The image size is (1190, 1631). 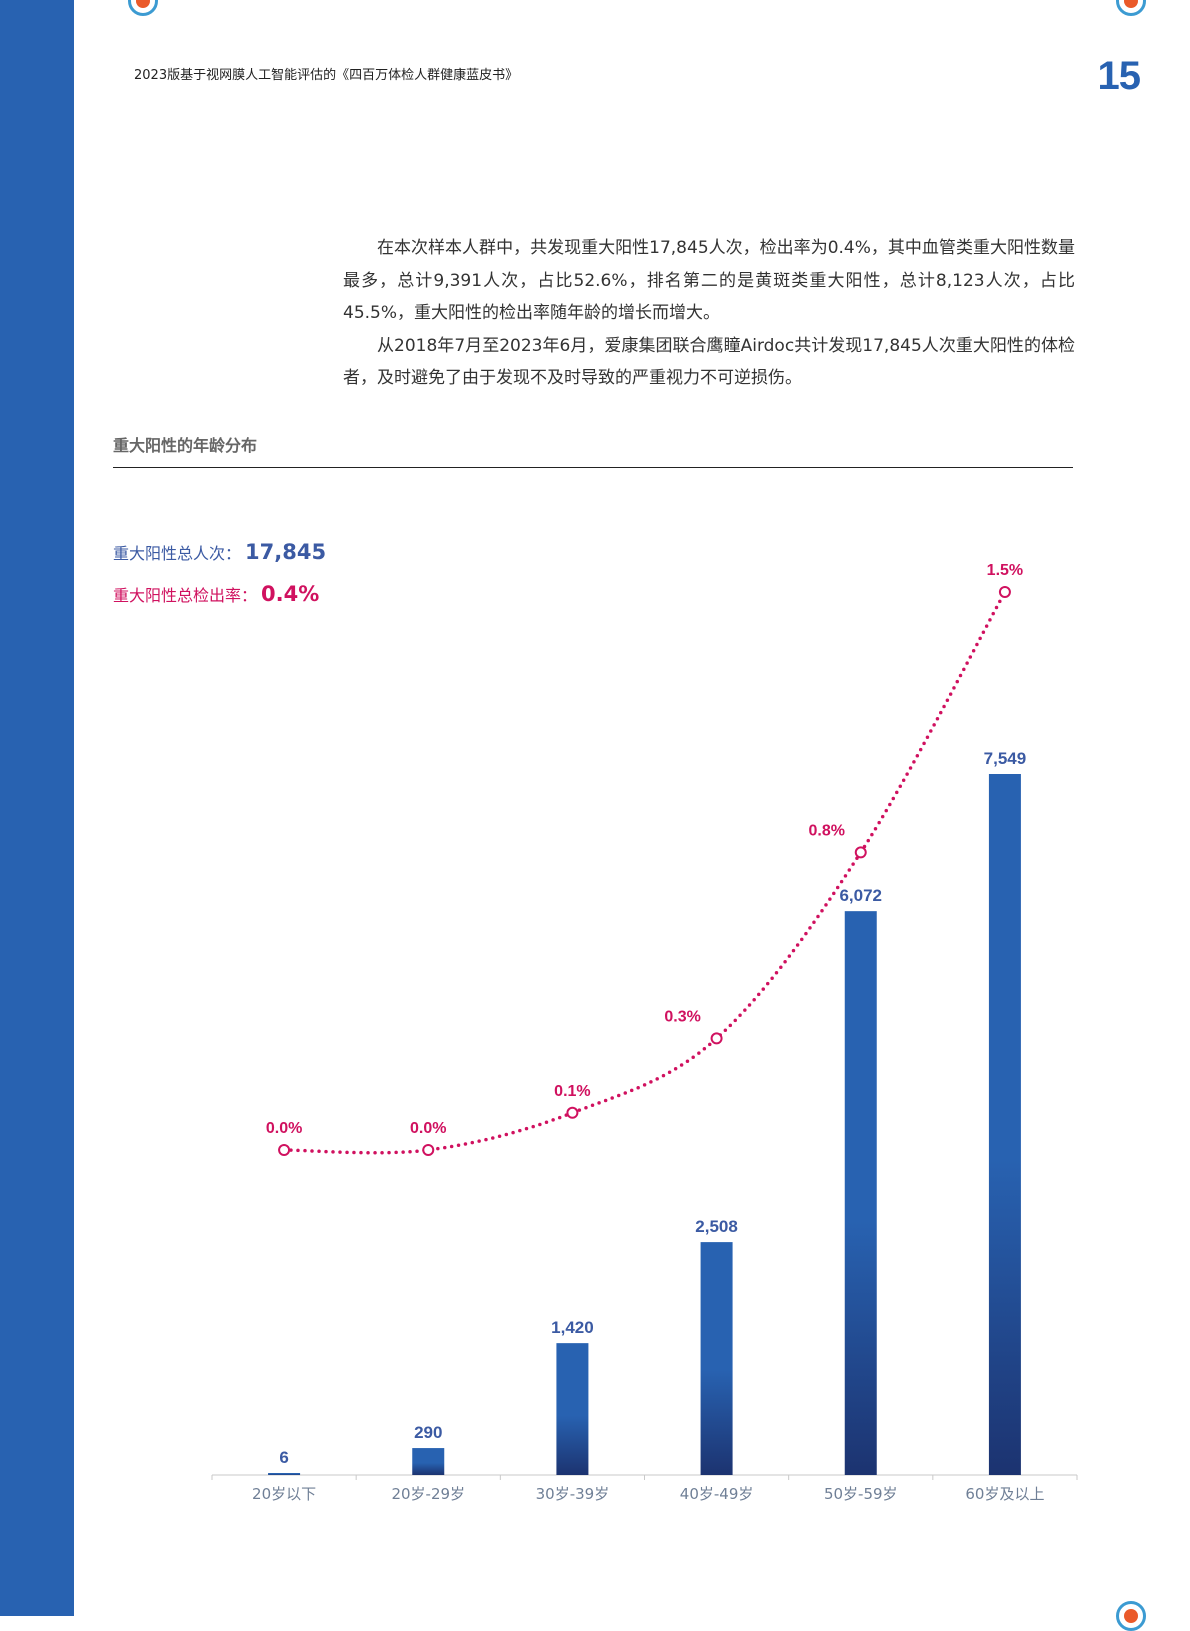 I want to click on rate-value-label: 0.3%, so click(x=682, y=1016).